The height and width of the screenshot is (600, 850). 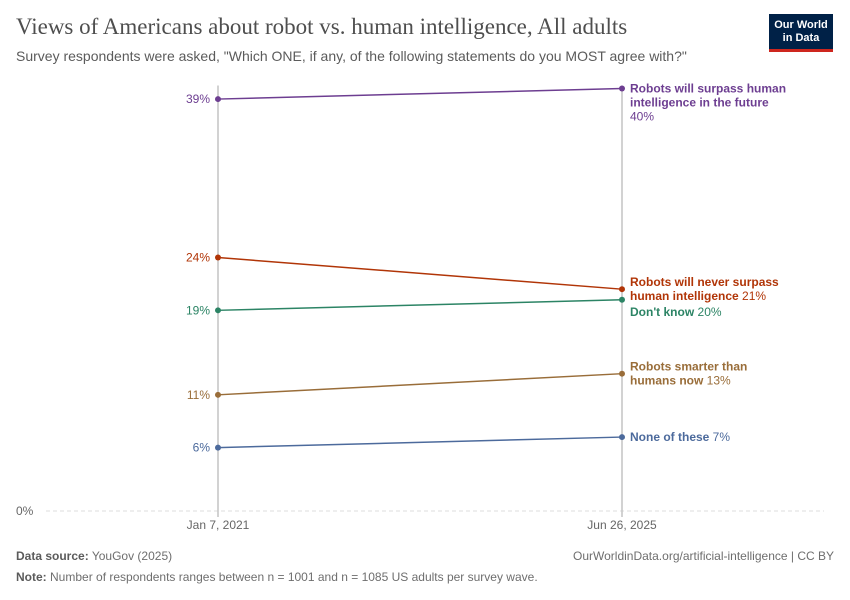 What do you see at coordinates (642, 117) in the screenshot?
I see `end-value-label: 40%` at bounding box center [642, 117].